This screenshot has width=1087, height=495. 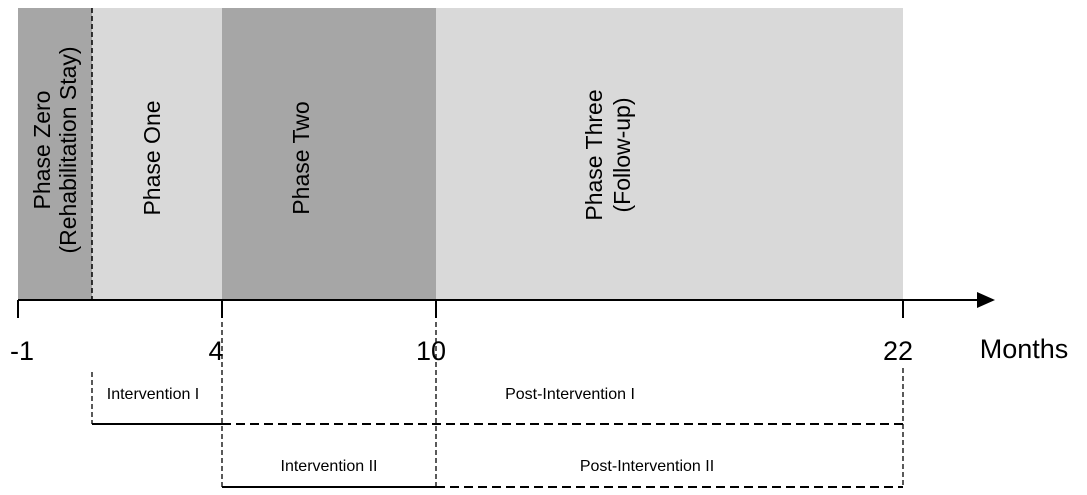 I want to click on period-label: Post-Intervention II, so click(x=647, y=466).